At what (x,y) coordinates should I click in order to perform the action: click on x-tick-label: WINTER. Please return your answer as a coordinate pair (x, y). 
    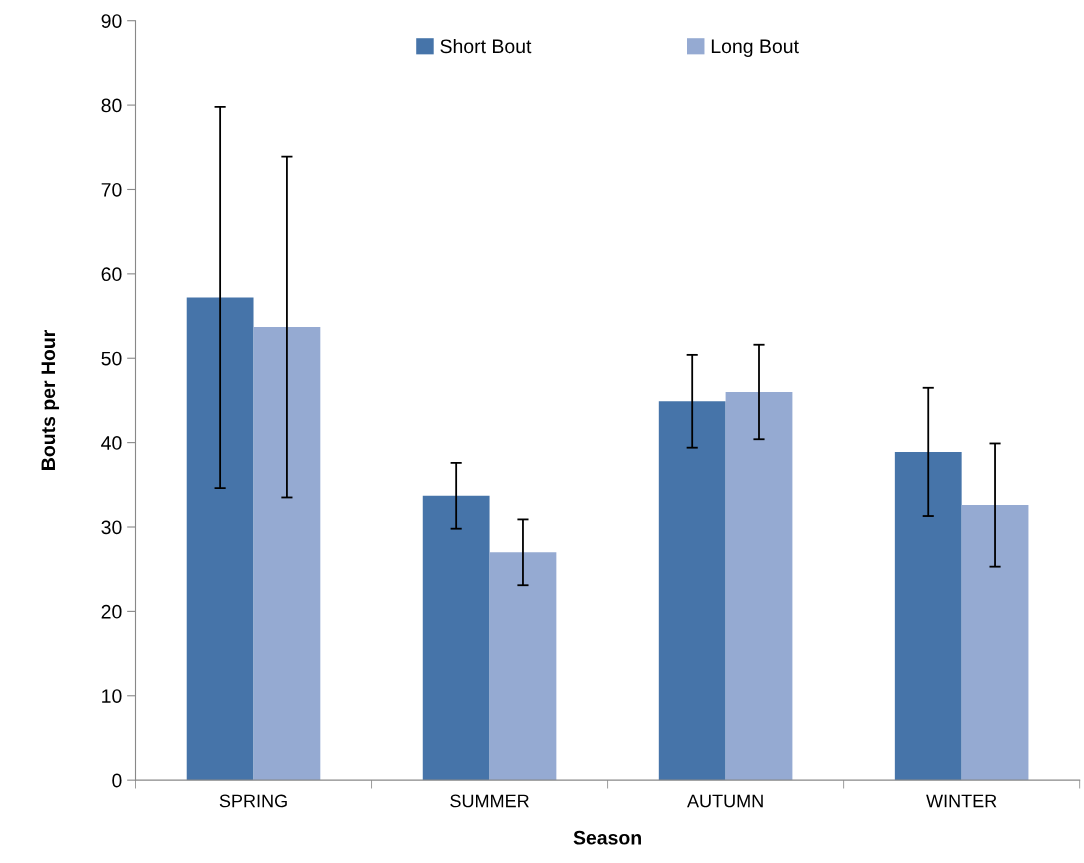
    Looking at the image, I should click on (961, 801).